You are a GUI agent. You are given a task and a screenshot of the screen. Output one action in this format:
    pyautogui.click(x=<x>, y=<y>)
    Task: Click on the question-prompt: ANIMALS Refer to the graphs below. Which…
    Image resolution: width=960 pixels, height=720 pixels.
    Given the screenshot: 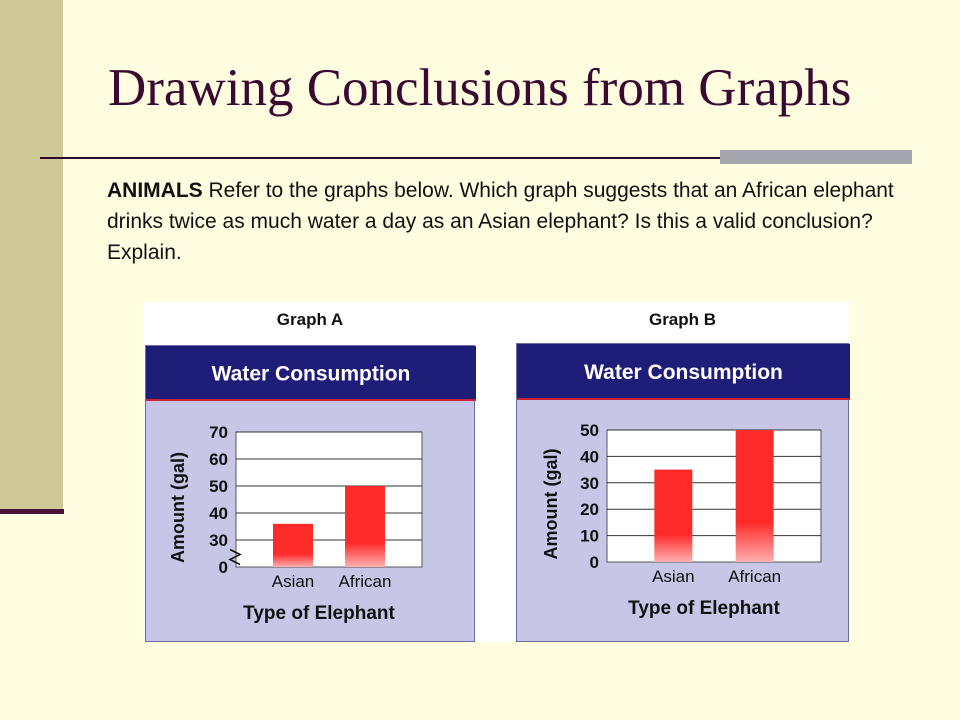 What is the action you would take?
    pyautogui.click(x=507, y=221)
    